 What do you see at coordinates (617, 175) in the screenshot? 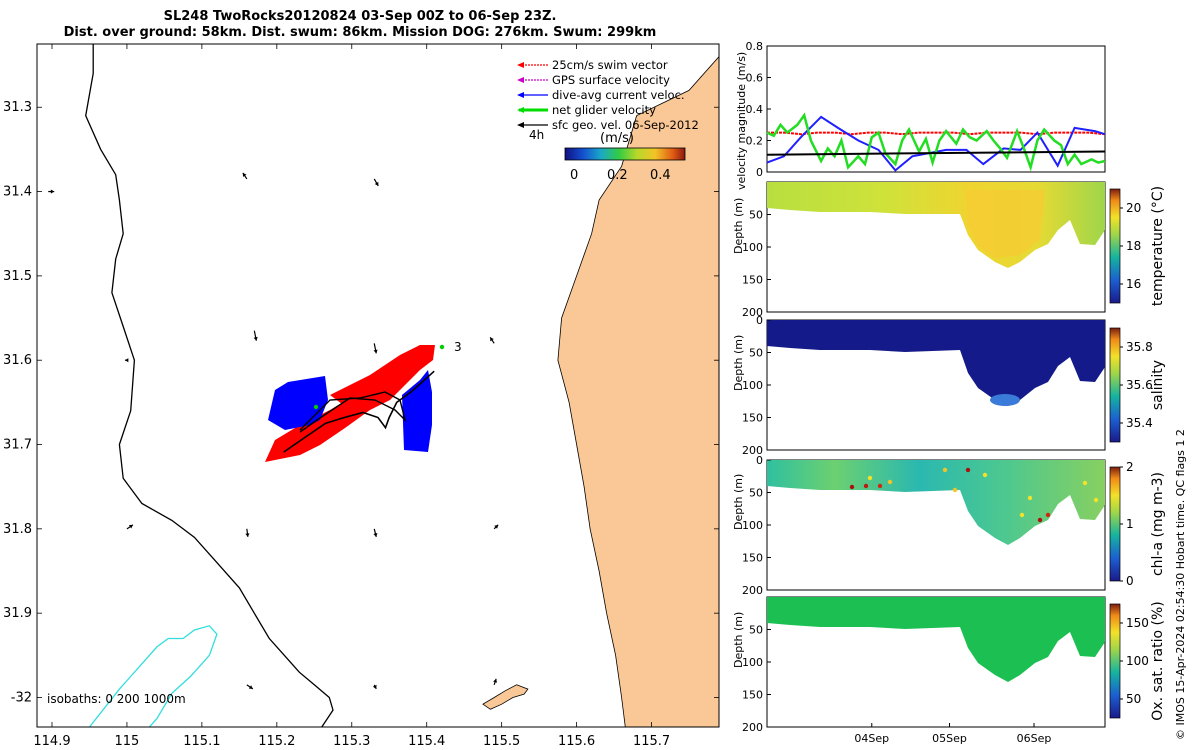
I see `colorbar-tick: 0.2` at bounding box center [617, 175].